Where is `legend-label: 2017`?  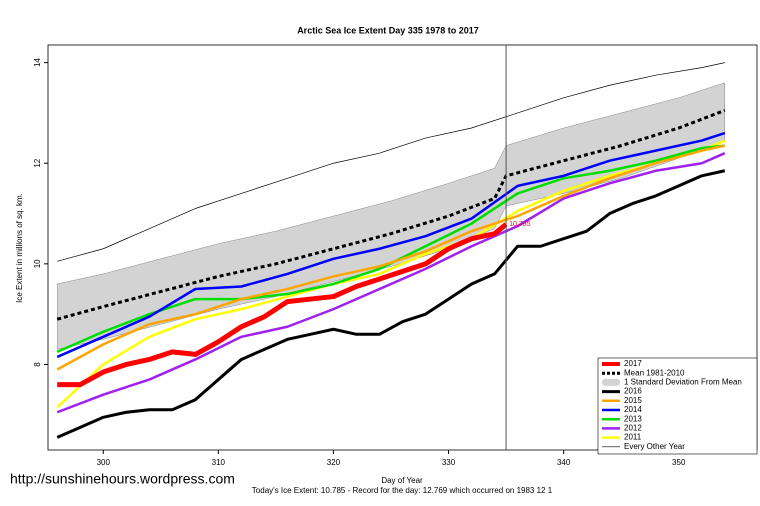 legend-label: 2017 is located at coordinates (633, 363).